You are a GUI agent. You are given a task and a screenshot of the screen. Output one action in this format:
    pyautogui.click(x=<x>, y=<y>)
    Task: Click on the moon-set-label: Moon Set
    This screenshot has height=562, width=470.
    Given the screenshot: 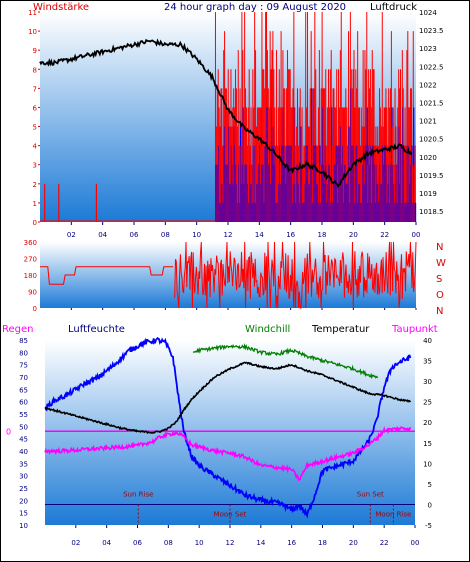 What is the action you would take?
    pyautogui.click(x=230, y=514)
    